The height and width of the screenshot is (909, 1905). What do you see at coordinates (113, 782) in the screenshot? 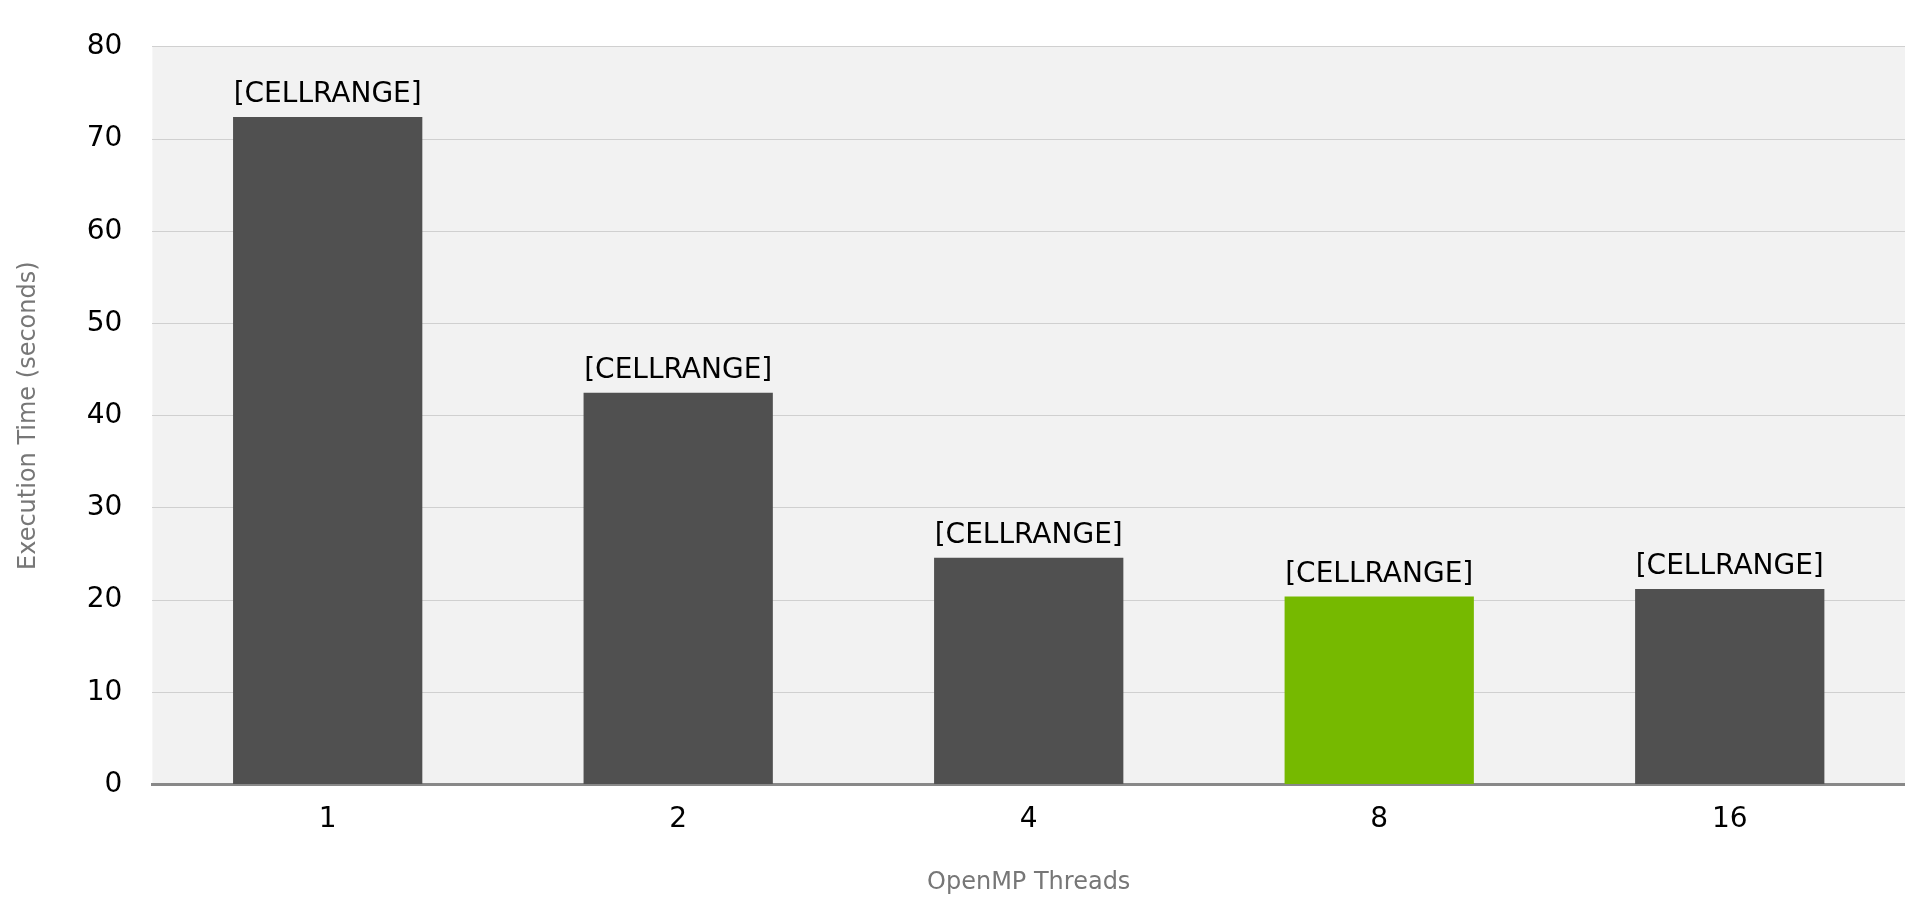
I see `y-tick-label: 0` at bounding box center [113, 782].